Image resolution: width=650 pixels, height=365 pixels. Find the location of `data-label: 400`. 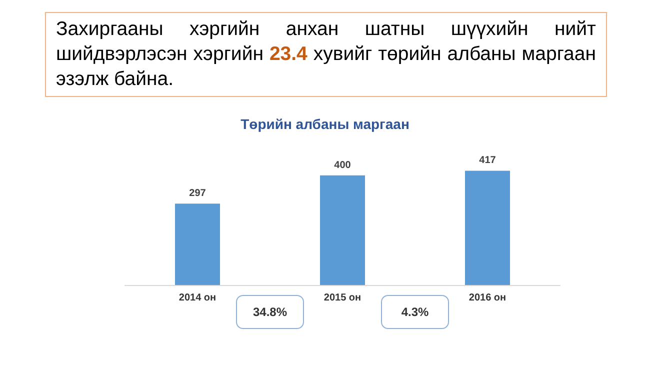

data-label: 400 is located at coordinates (343, 165).